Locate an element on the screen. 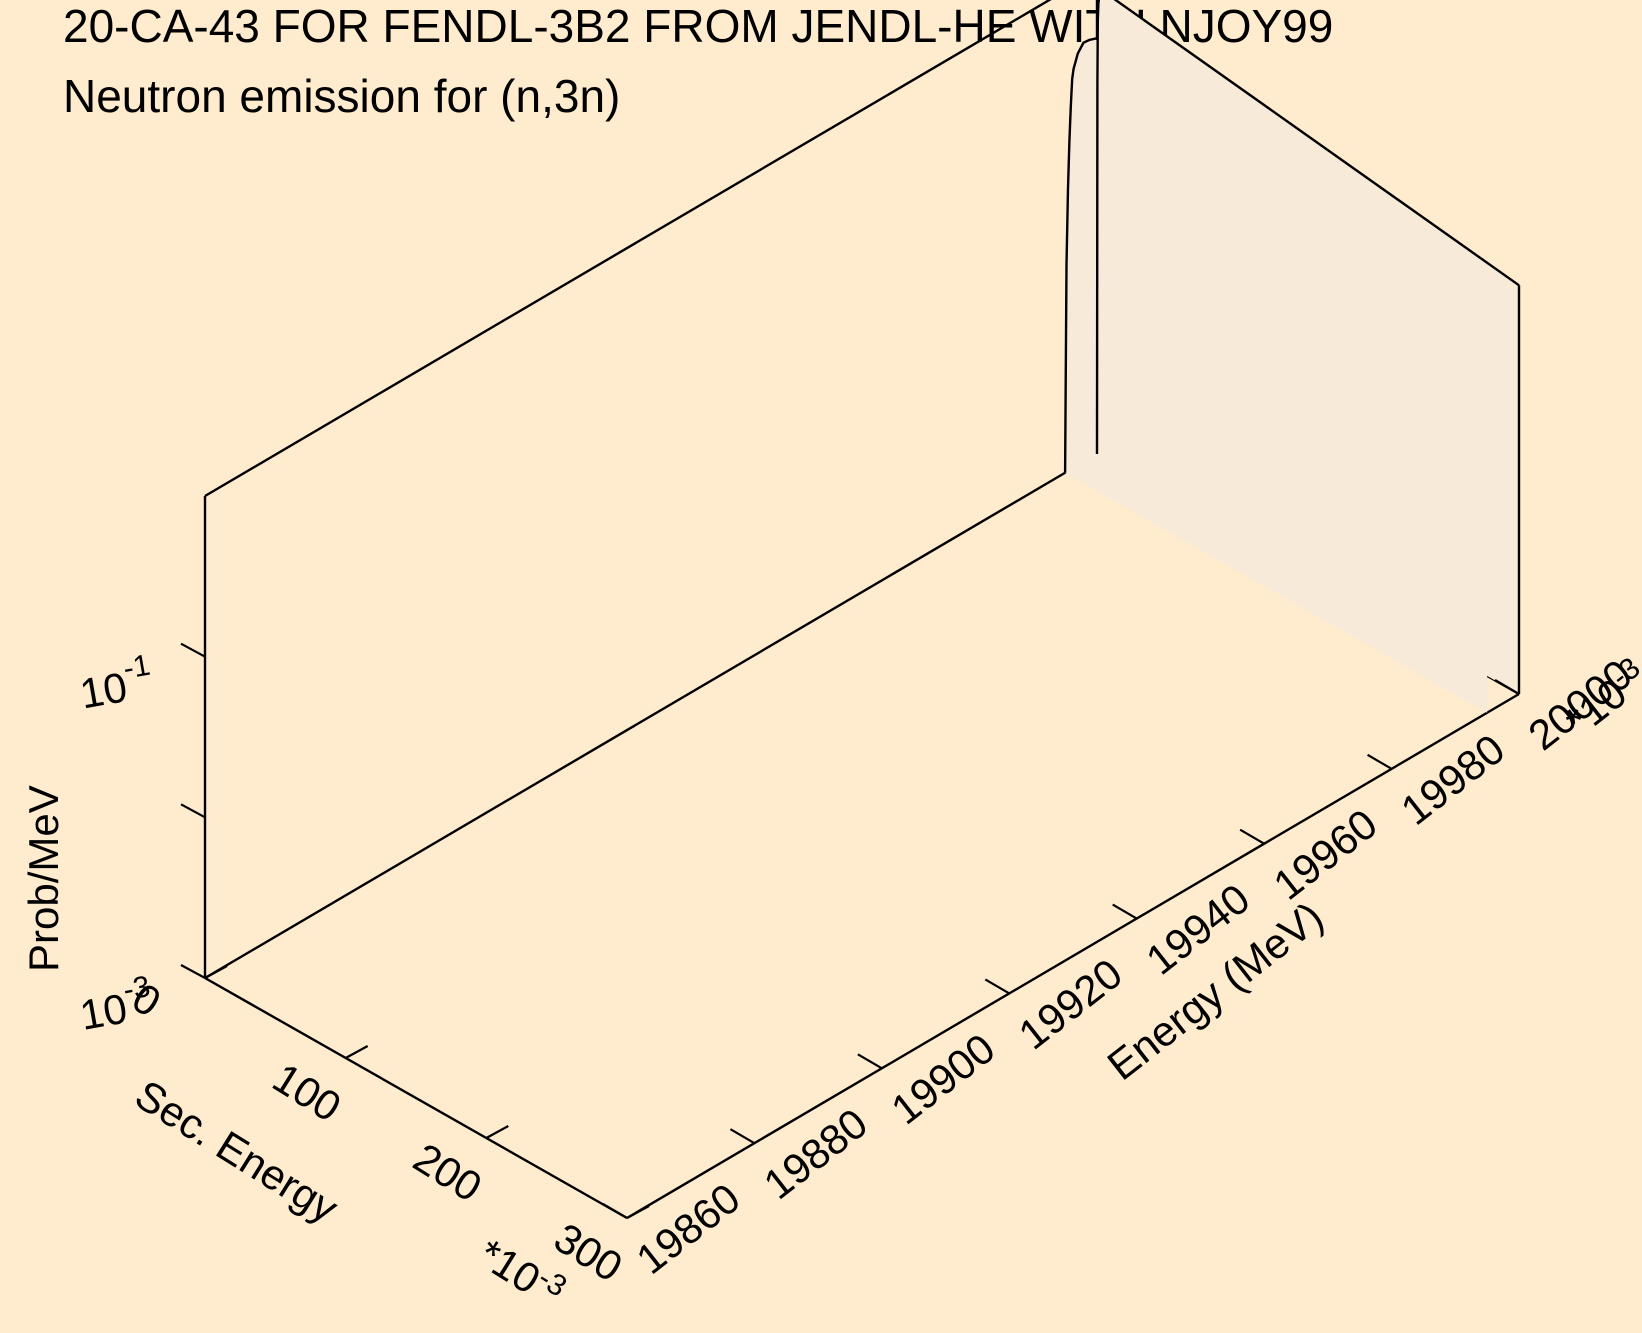  y-tick-label: 19980 is located at coordinates (1452, 779).